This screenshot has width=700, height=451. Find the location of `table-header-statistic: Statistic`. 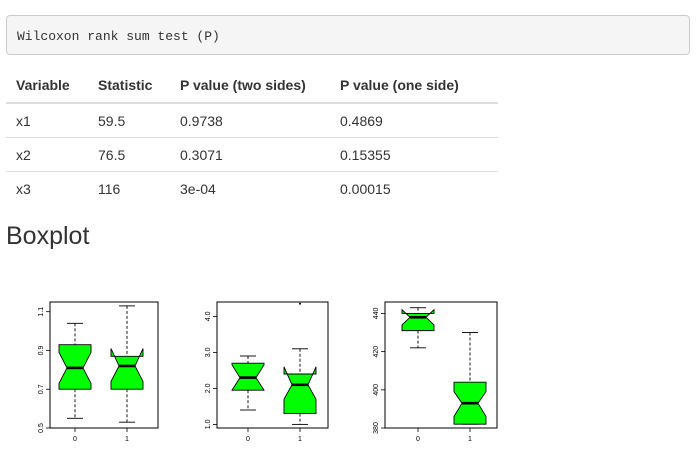

table-header-statistic: Statistic is located at coordinates (129, 86).